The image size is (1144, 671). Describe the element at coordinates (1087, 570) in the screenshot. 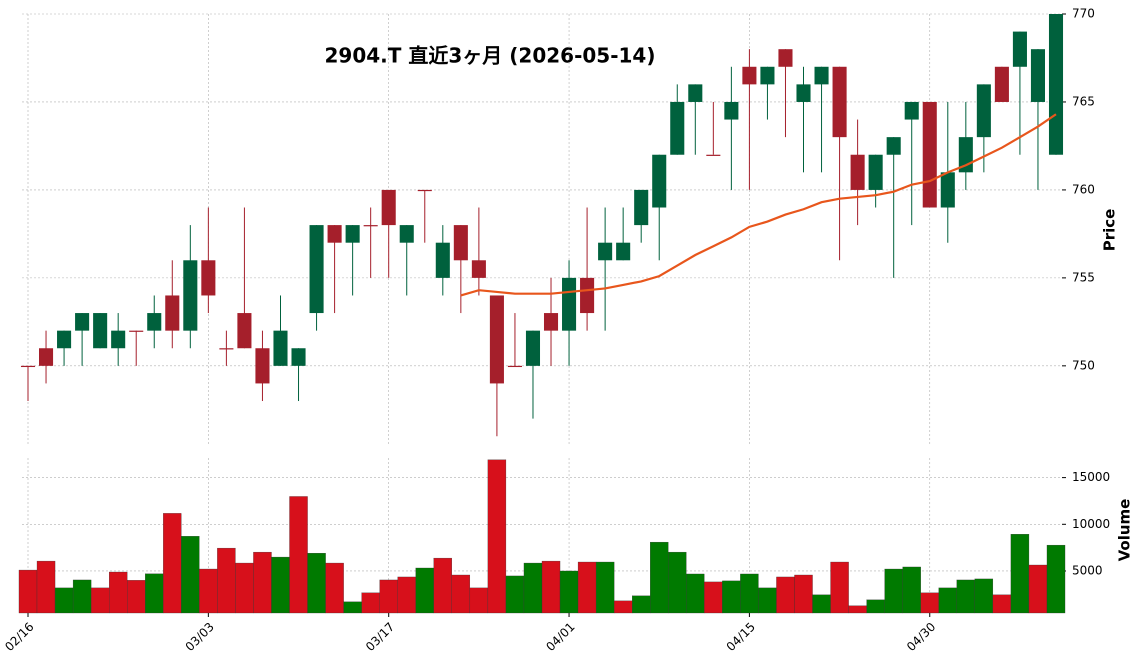

I see `y-tick-label: 5000` at that location.